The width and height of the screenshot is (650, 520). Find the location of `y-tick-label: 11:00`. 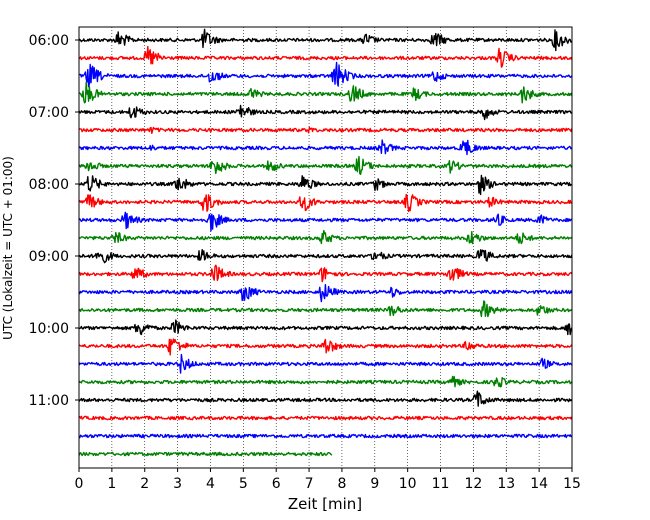

y-tick-label: 11:00 is located at coordinates (49, 401).